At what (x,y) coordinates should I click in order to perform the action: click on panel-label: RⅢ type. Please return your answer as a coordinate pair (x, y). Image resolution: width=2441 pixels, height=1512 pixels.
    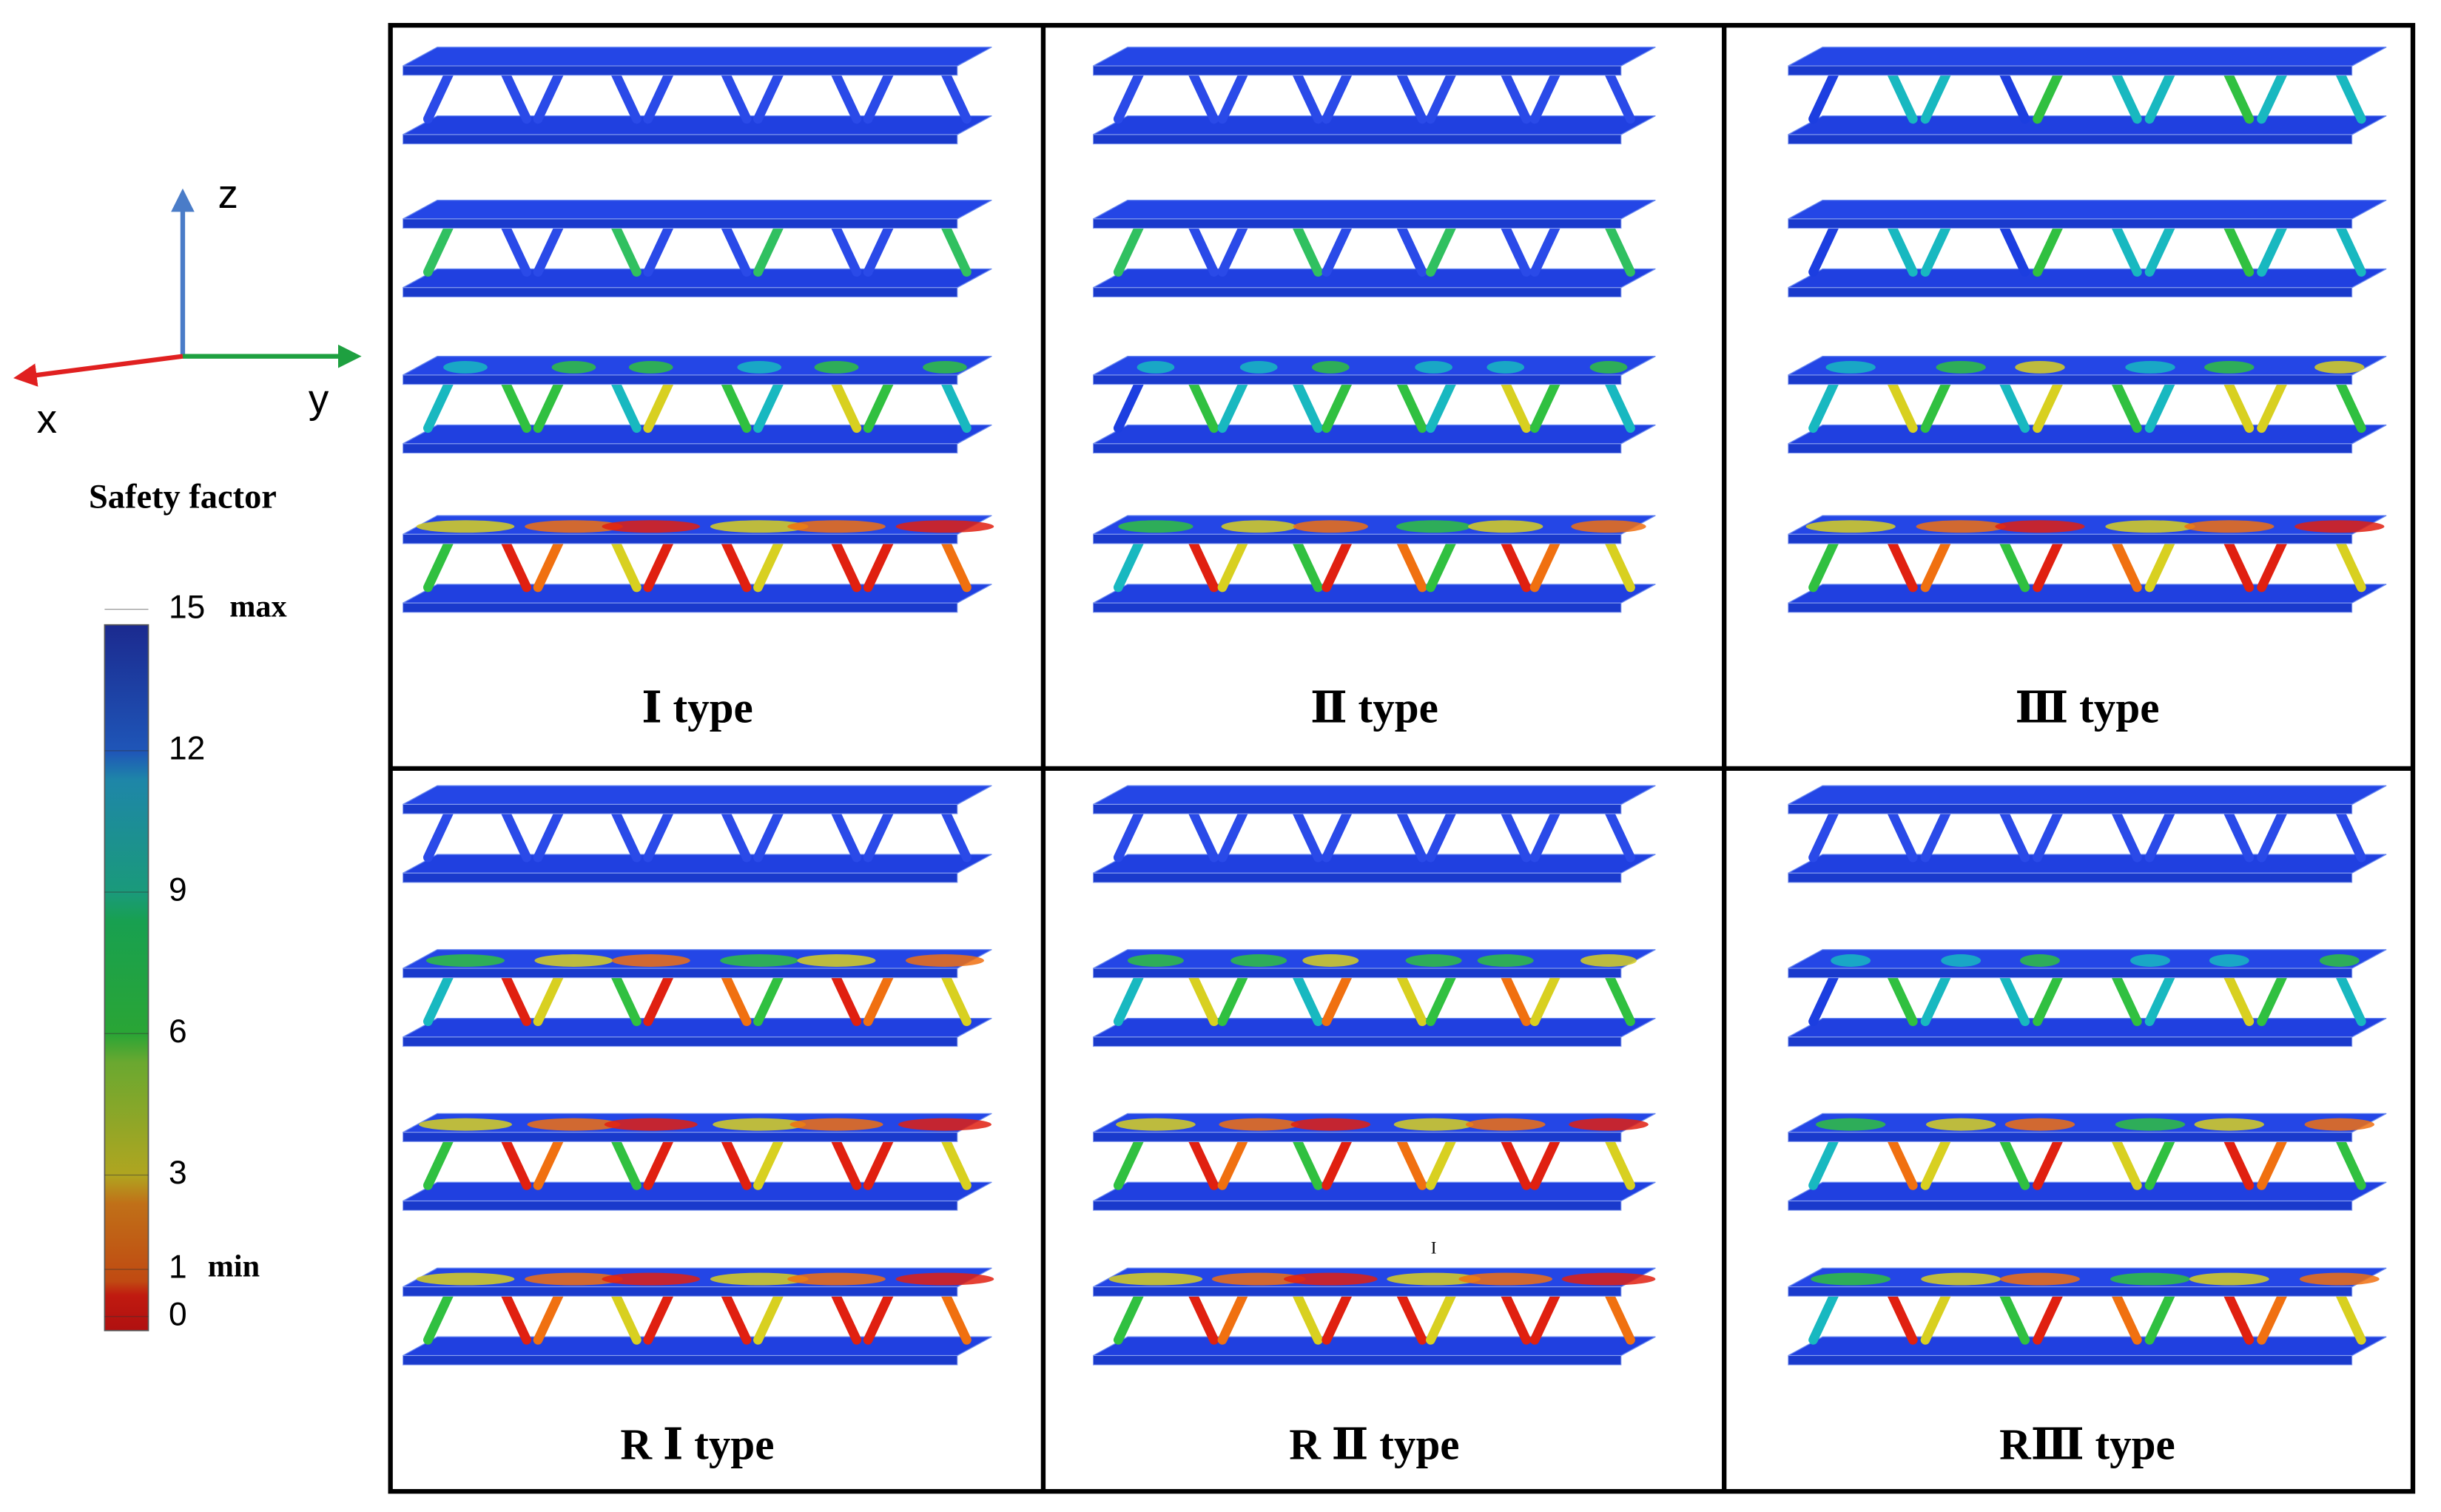
    Looking at the image, I should click on (2087, 1444).